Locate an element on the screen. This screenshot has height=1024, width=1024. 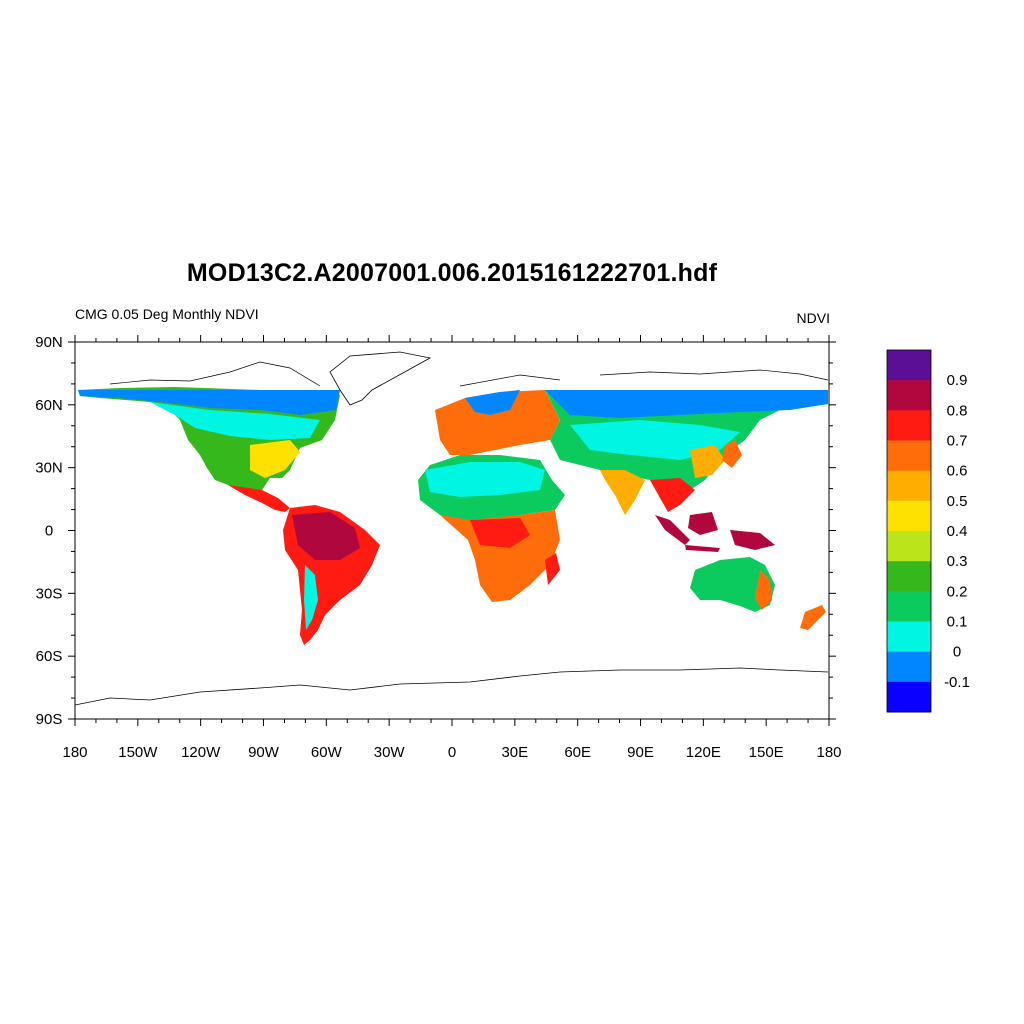
subtitle-left: CMG 0.05 Deg Monthly NDVI is located at coordinates (167, 314).